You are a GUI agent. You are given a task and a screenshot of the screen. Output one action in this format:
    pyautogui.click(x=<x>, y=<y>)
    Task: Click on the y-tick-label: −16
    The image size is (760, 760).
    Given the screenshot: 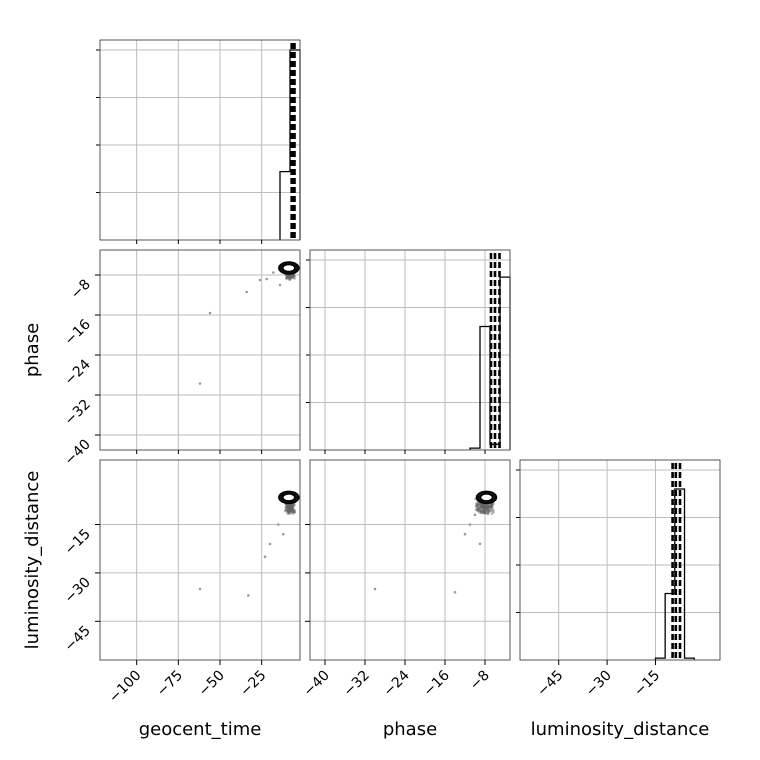 What is the action you would take?
    pyautogui.click(x=78, y=332)
    